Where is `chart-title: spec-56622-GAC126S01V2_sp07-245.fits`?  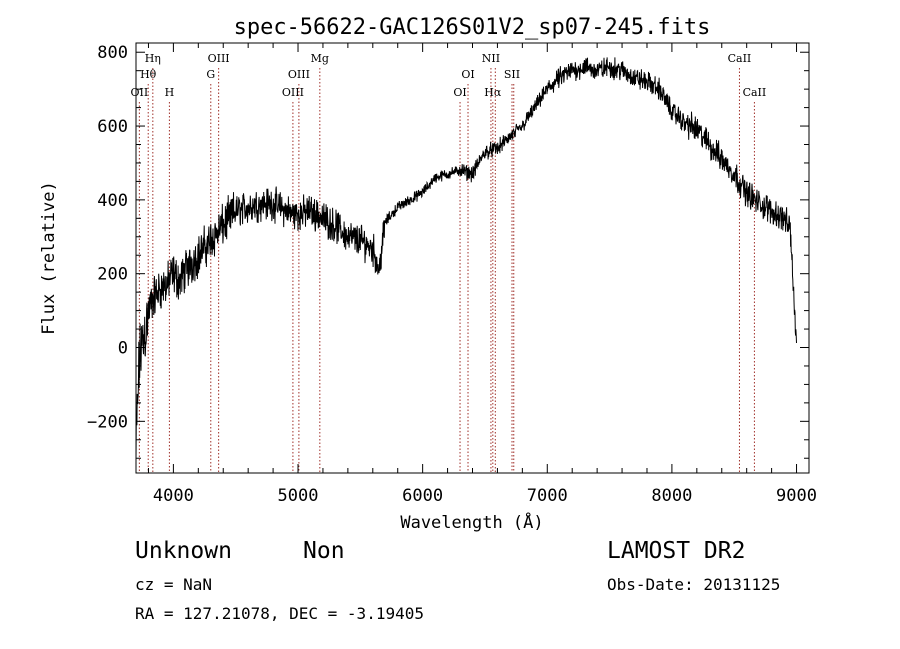 chart-title: spec-56622-GAC126S01V2_sp07-245.fits is located at coordinates (472, 27).